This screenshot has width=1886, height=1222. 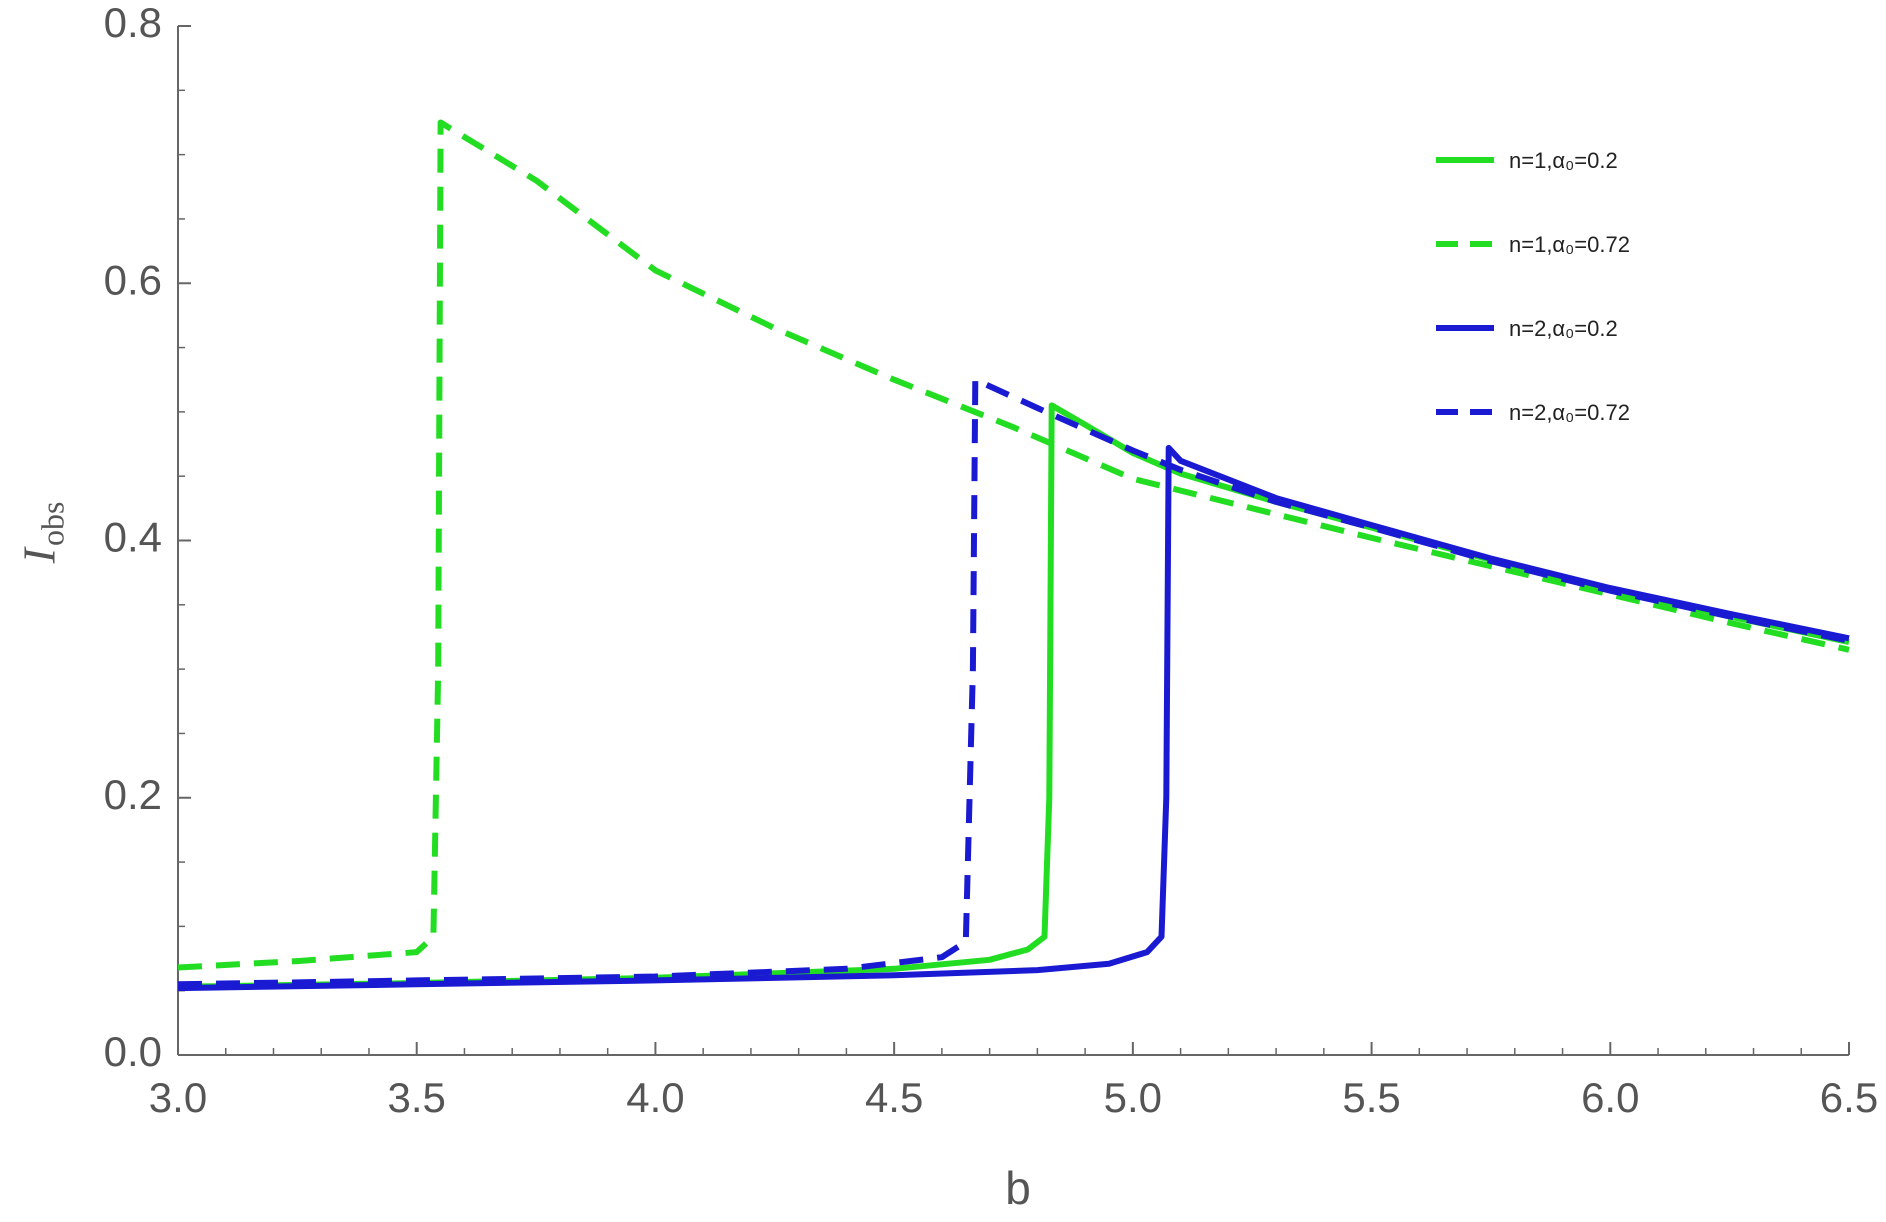 What do you see at coordinates (133, 23) in the screenshot?
I see `y-tick-label: 0.8` at bounding box center [133, 23].